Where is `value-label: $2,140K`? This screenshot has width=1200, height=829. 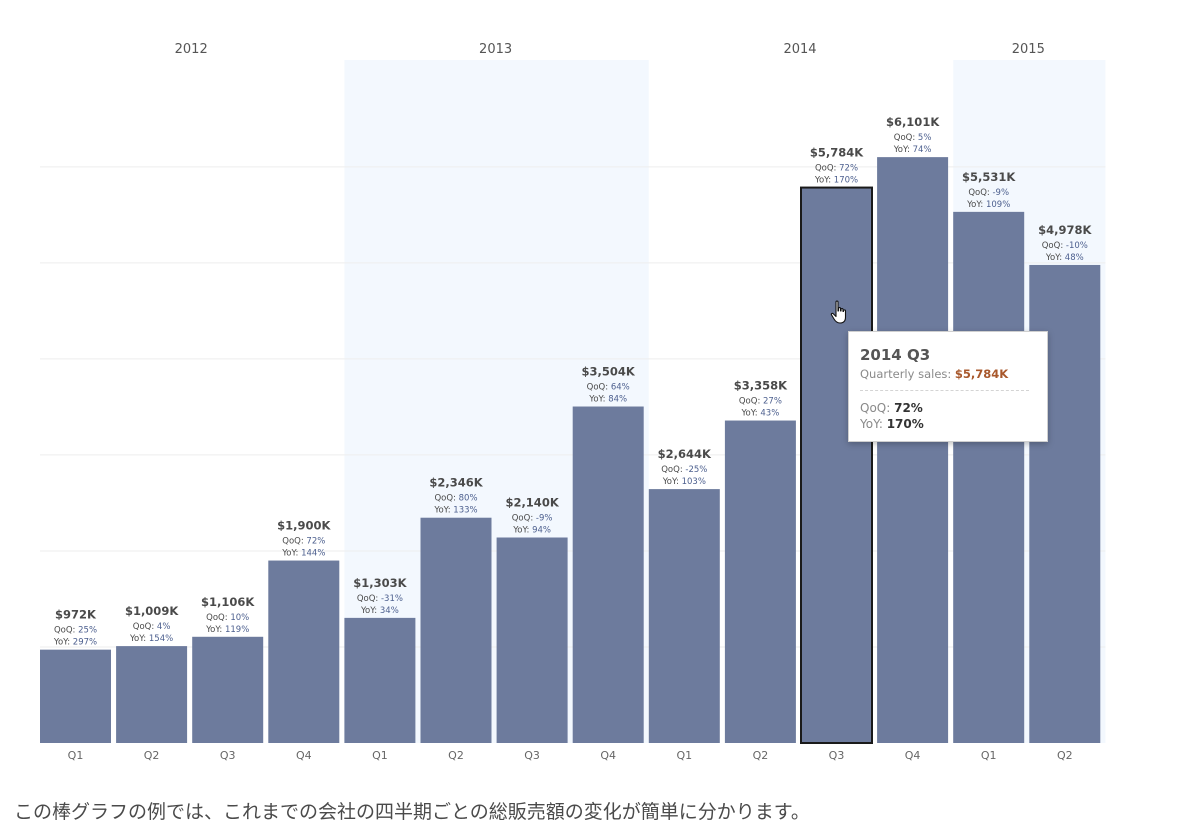 value-label: $2,140K is located at coordinates (532, 502).